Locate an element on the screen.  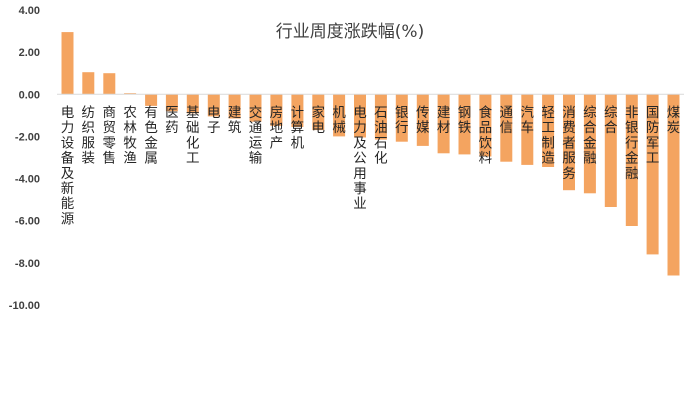
category-label: 计算机 is located at coordinates (298, 128).